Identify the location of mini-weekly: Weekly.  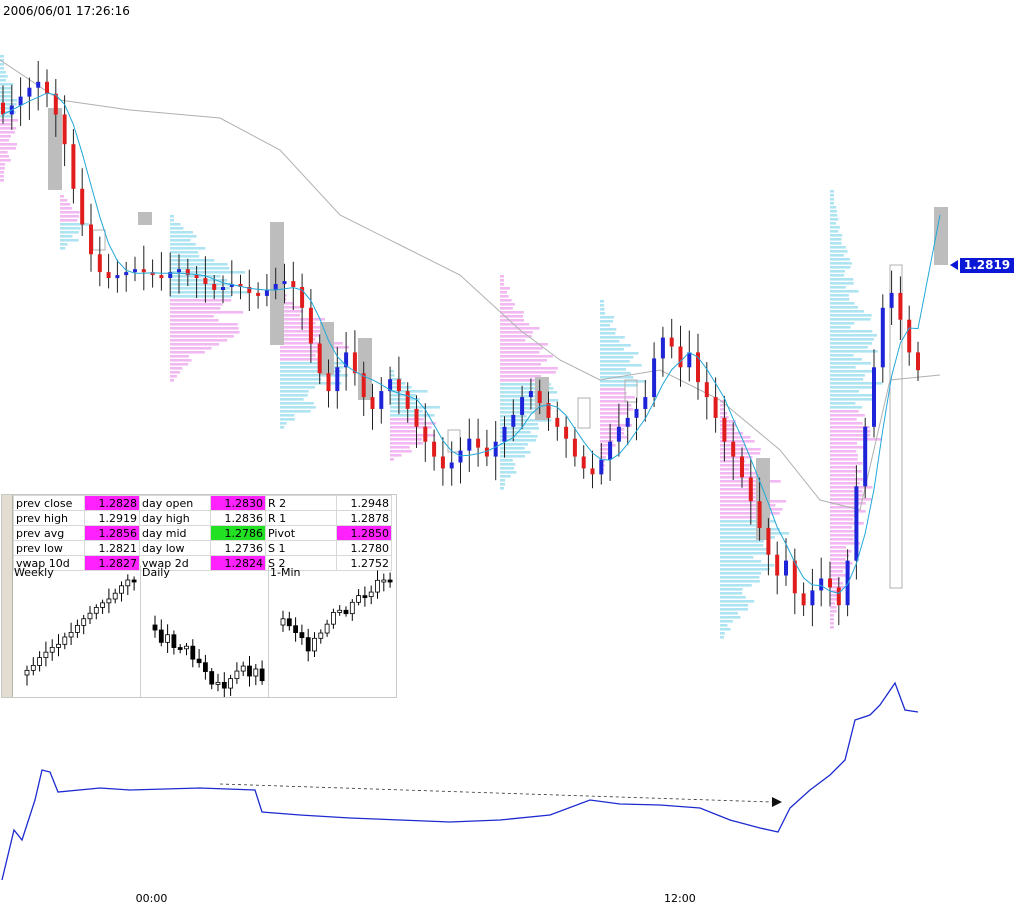
(77, 631).